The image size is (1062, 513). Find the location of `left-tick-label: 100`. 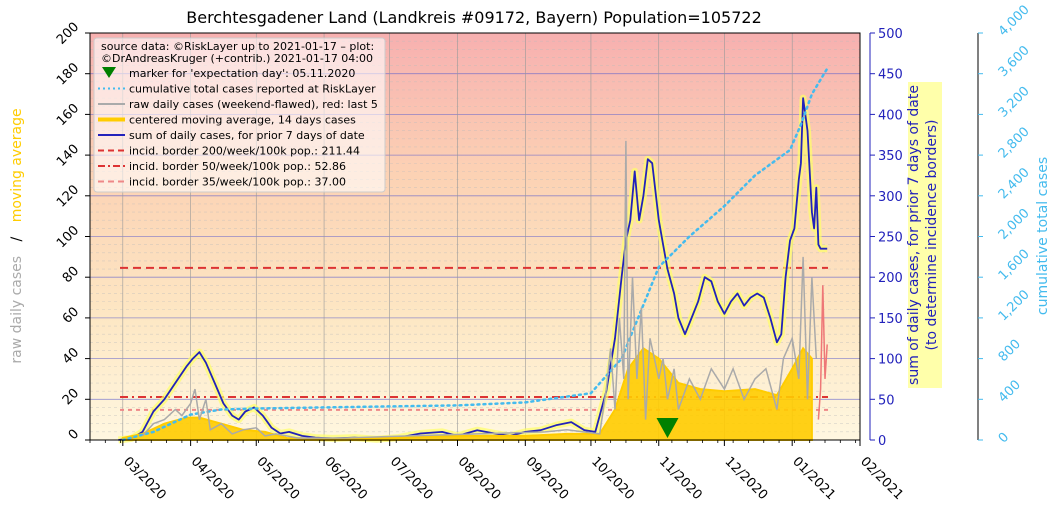

left-tick-label: 100 is located at coordinates (68, 237).